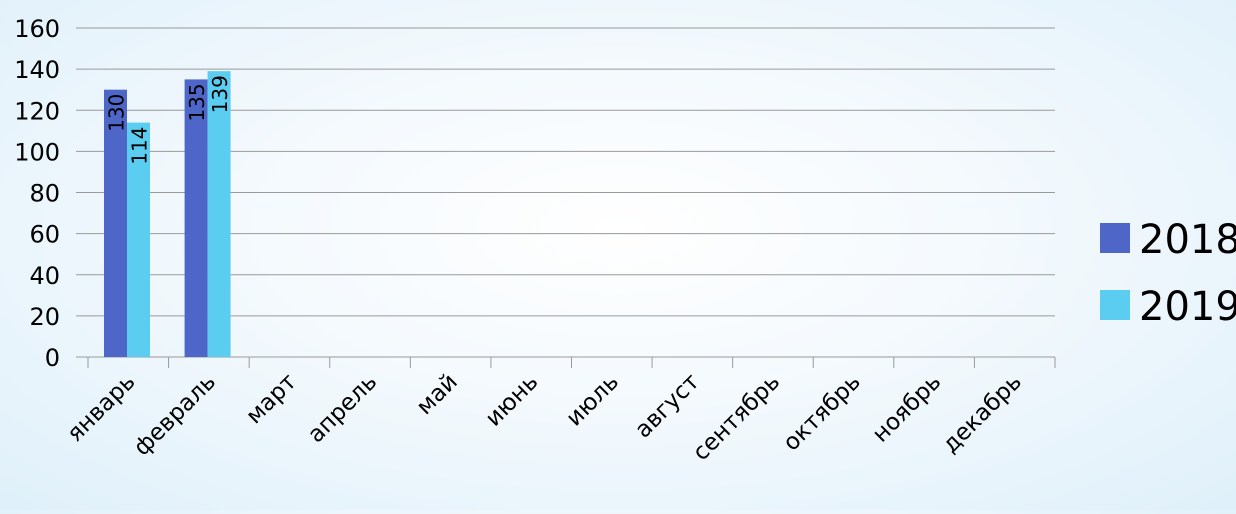 This screenshot has width=1236, height=514. I want to click on bar-2018-январь, so click(115, 223).